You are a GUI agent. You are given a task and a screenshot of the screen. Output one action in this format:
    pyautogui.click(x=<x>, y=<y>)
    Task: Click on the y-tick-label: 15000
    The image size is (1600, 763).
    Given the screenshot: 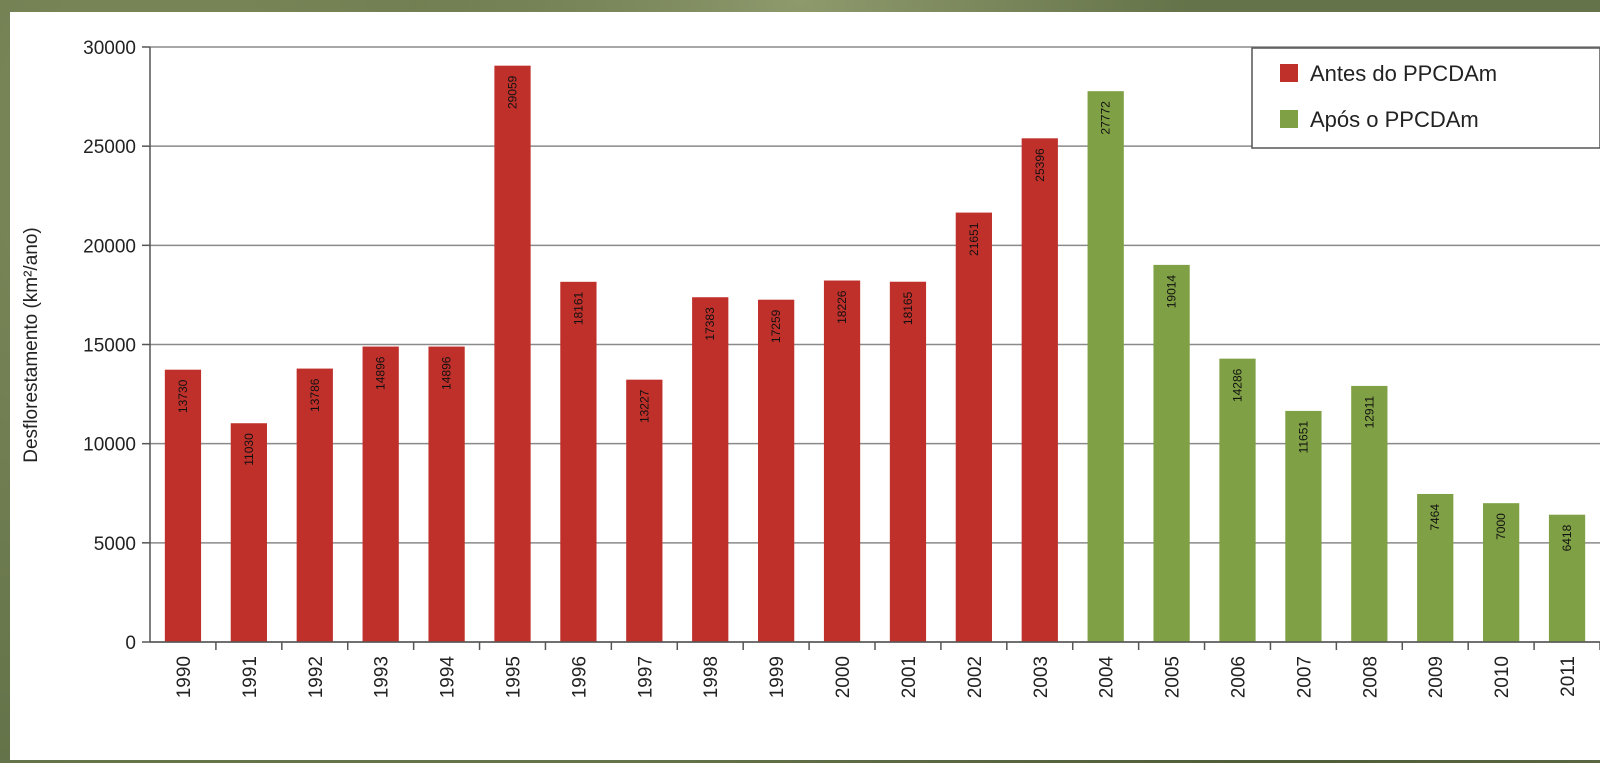 What is the action you would take?
    pyautogui.click(x=109, y=346)
    